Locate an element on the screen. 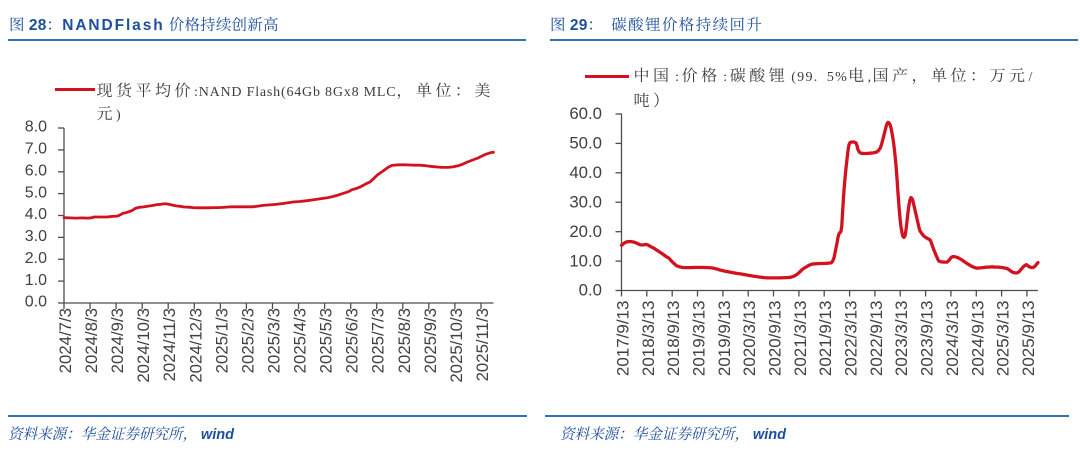 This screenshot has width=1080, height=451. svg-text: 40.0 is located at coordinates (585, 172).